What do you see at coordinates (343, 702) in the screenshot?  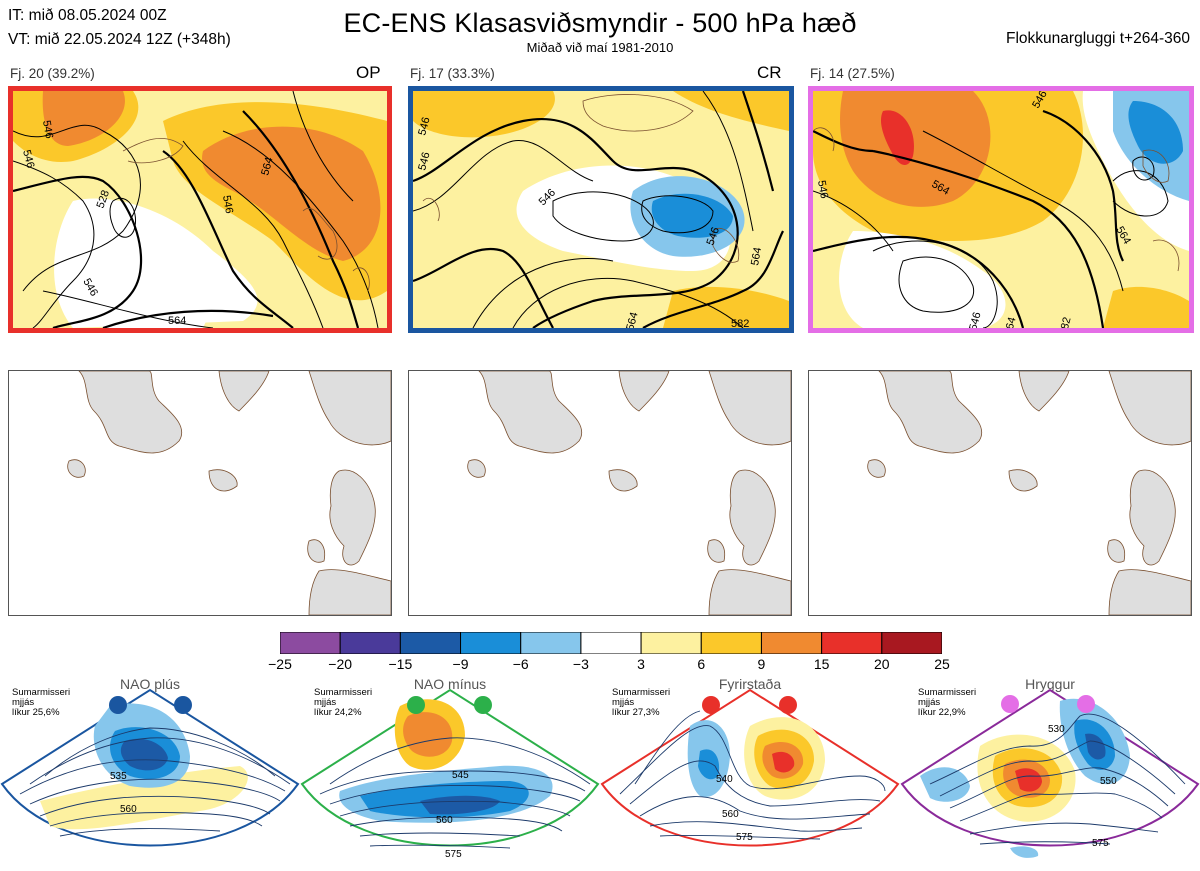 I see `regime-note: Sumarmisseri mjjás líkur 24,2%` at bounding box center [343, 702].